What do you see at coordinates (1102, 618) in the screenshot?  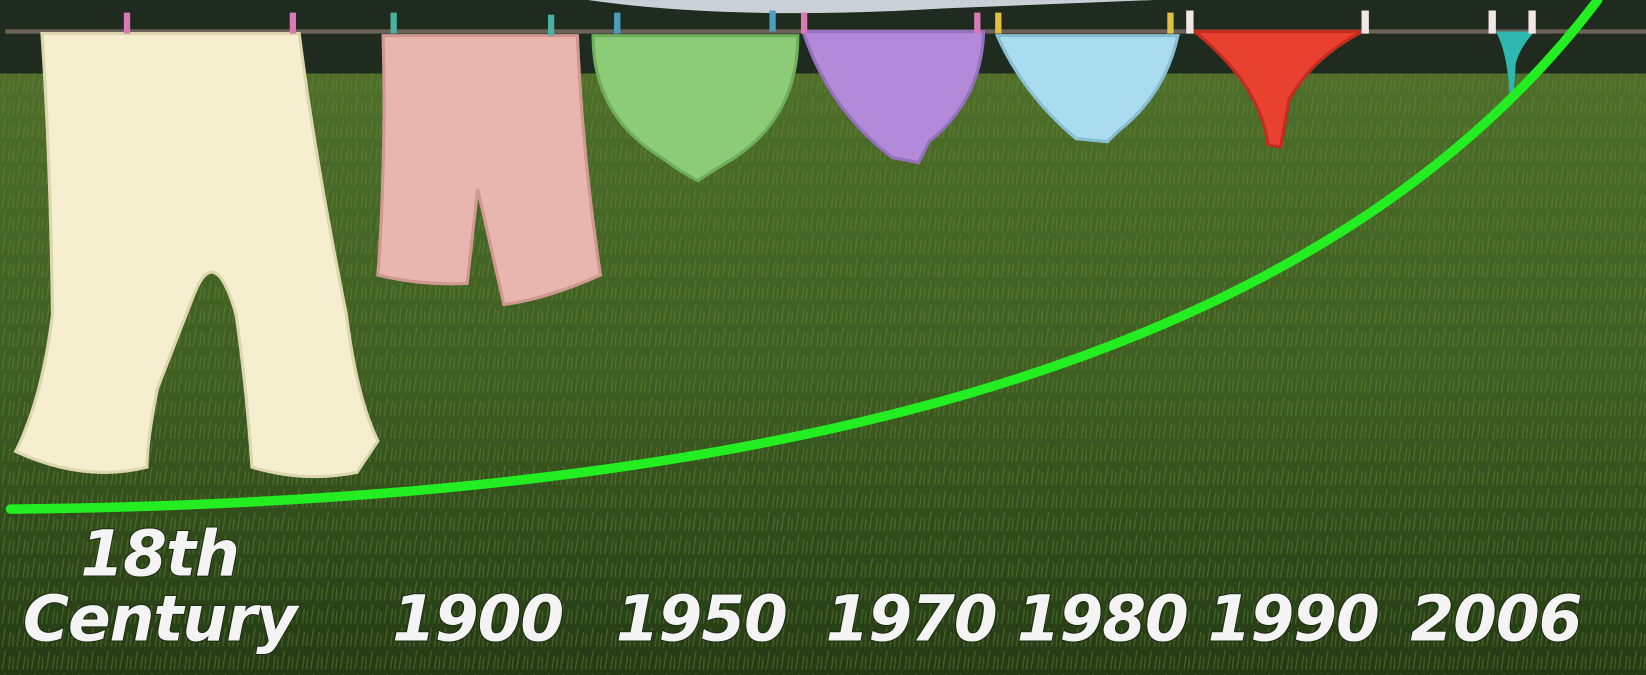 I see `era-label: 1980` at bounding box center [1102, 618].